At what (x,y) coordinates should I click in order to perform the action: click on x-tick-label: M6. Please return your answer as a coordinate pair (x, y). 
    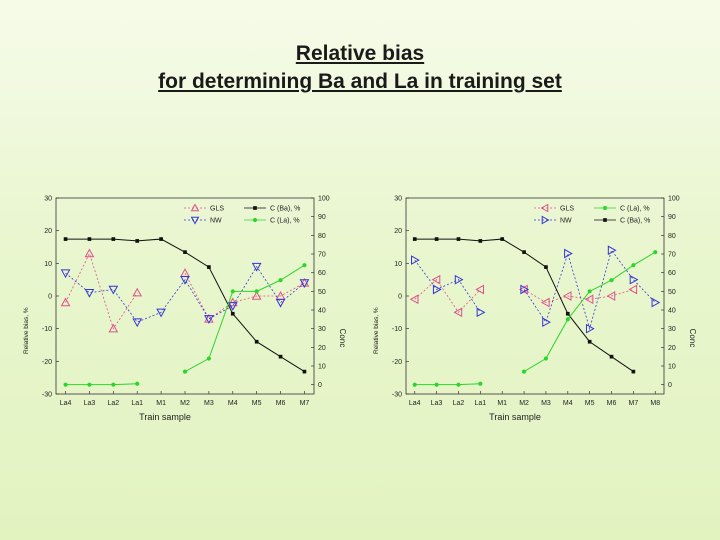
    Looking at the image, I should click on (612, 403).